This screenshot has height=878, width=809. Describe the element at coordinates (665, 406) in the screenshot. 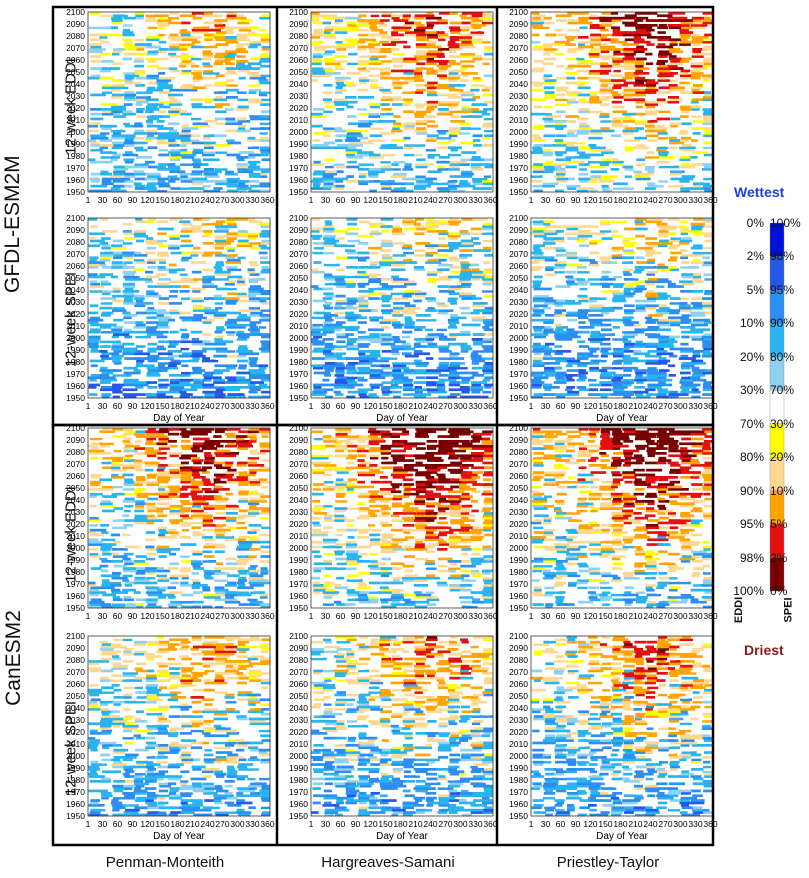

I see `x-tick-label: 270` at that location.